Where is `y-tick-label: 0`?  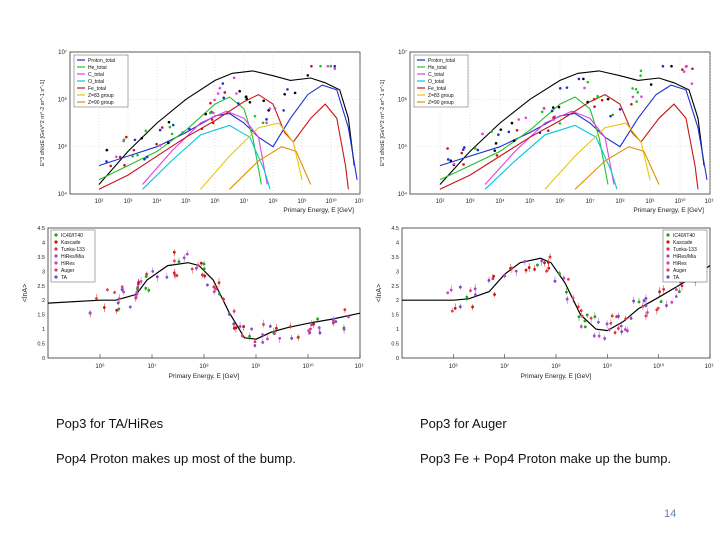
y-tick-label: 0 is located at coordinates (43, 359).